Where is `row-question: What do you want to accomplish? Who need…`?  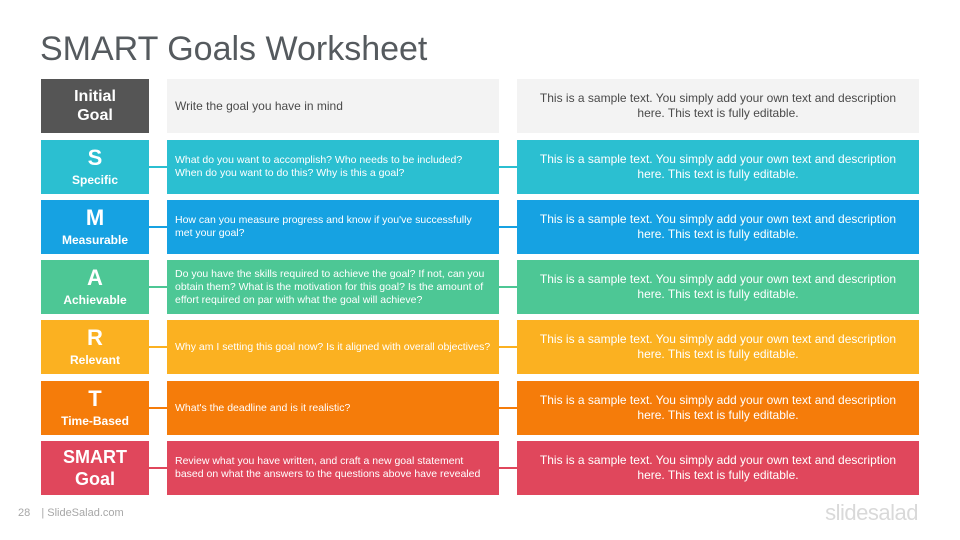 row-question: What do you want to accomplish? Who need… is located at coordinates (333, 167).